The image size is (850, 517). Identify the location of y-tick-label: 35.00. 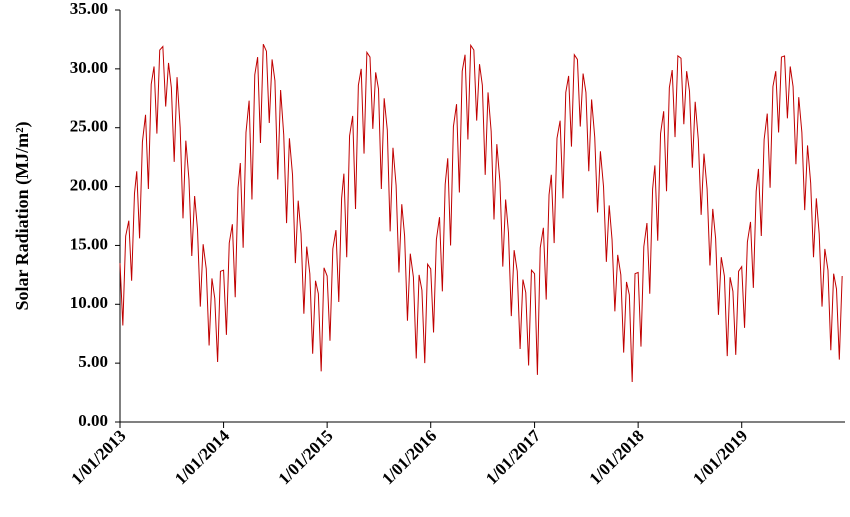
(89, 9).